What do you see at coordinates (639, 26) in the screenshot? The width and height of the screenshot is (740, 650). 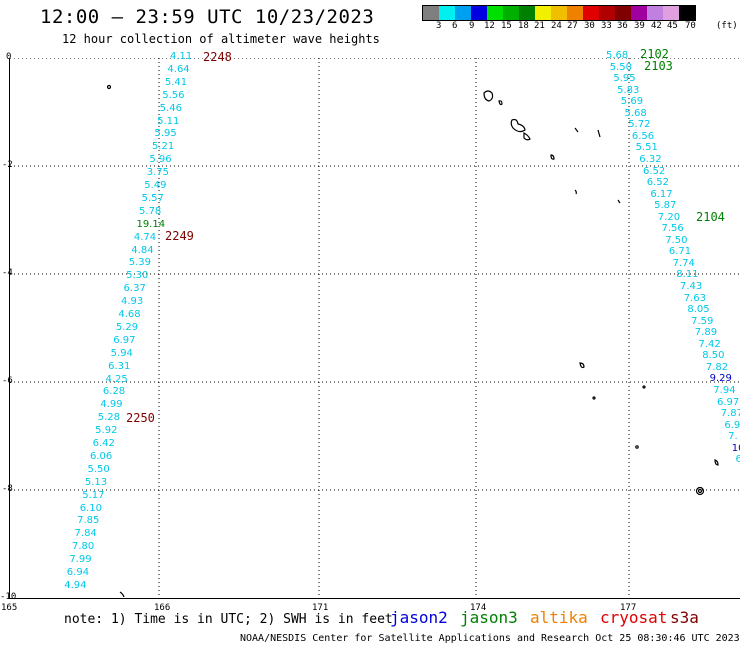 I see `color-scale-label: 39` at bounding box center [639, 26].